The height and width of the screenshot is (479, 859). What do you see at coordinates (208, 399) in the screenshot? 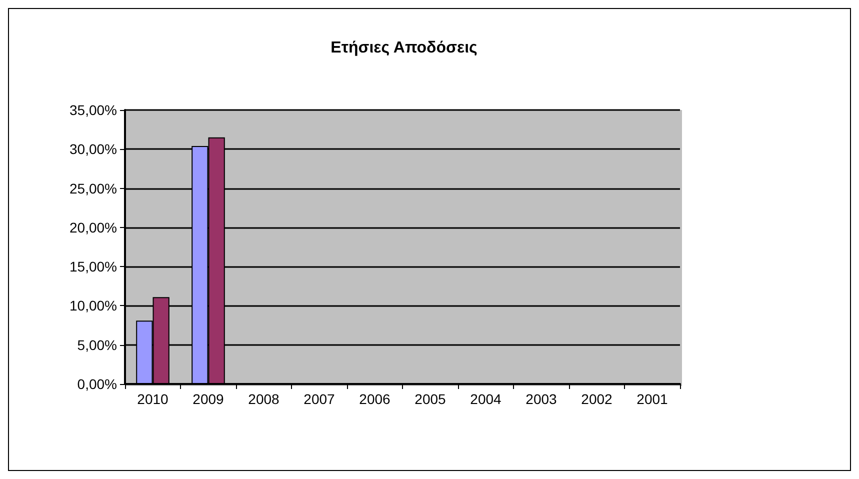
I see `x-tick-label: 2009` at bounding box center [208, 399].